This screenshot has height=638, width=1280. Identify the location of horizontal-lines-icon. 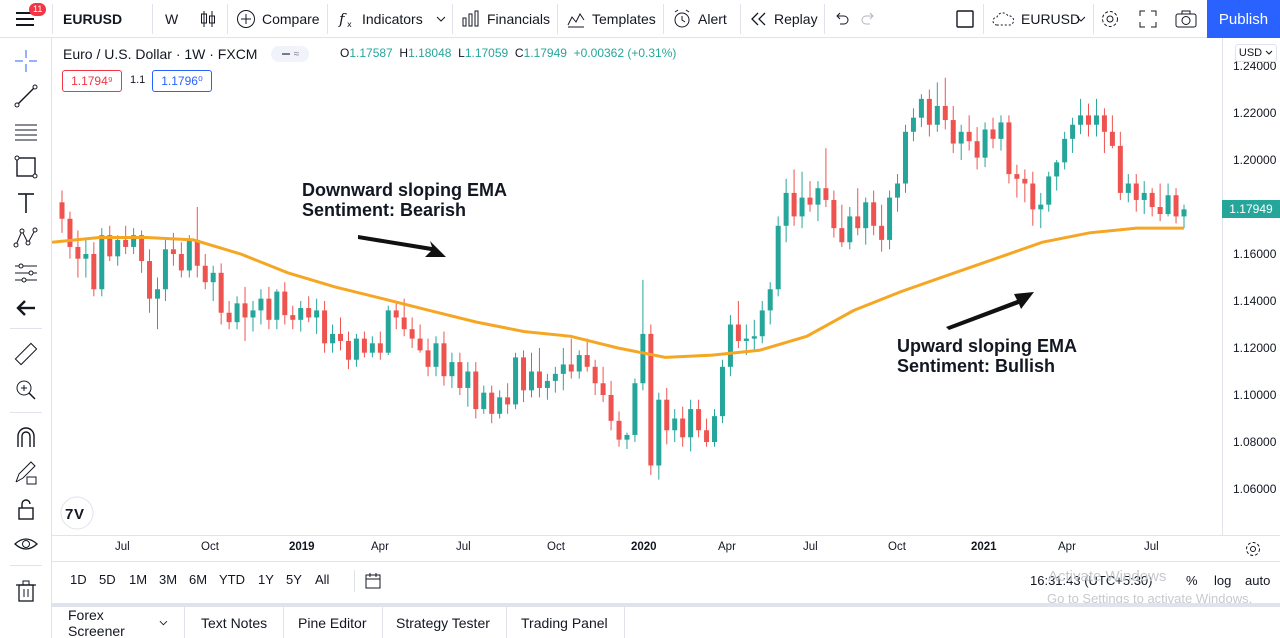
(26, 132).